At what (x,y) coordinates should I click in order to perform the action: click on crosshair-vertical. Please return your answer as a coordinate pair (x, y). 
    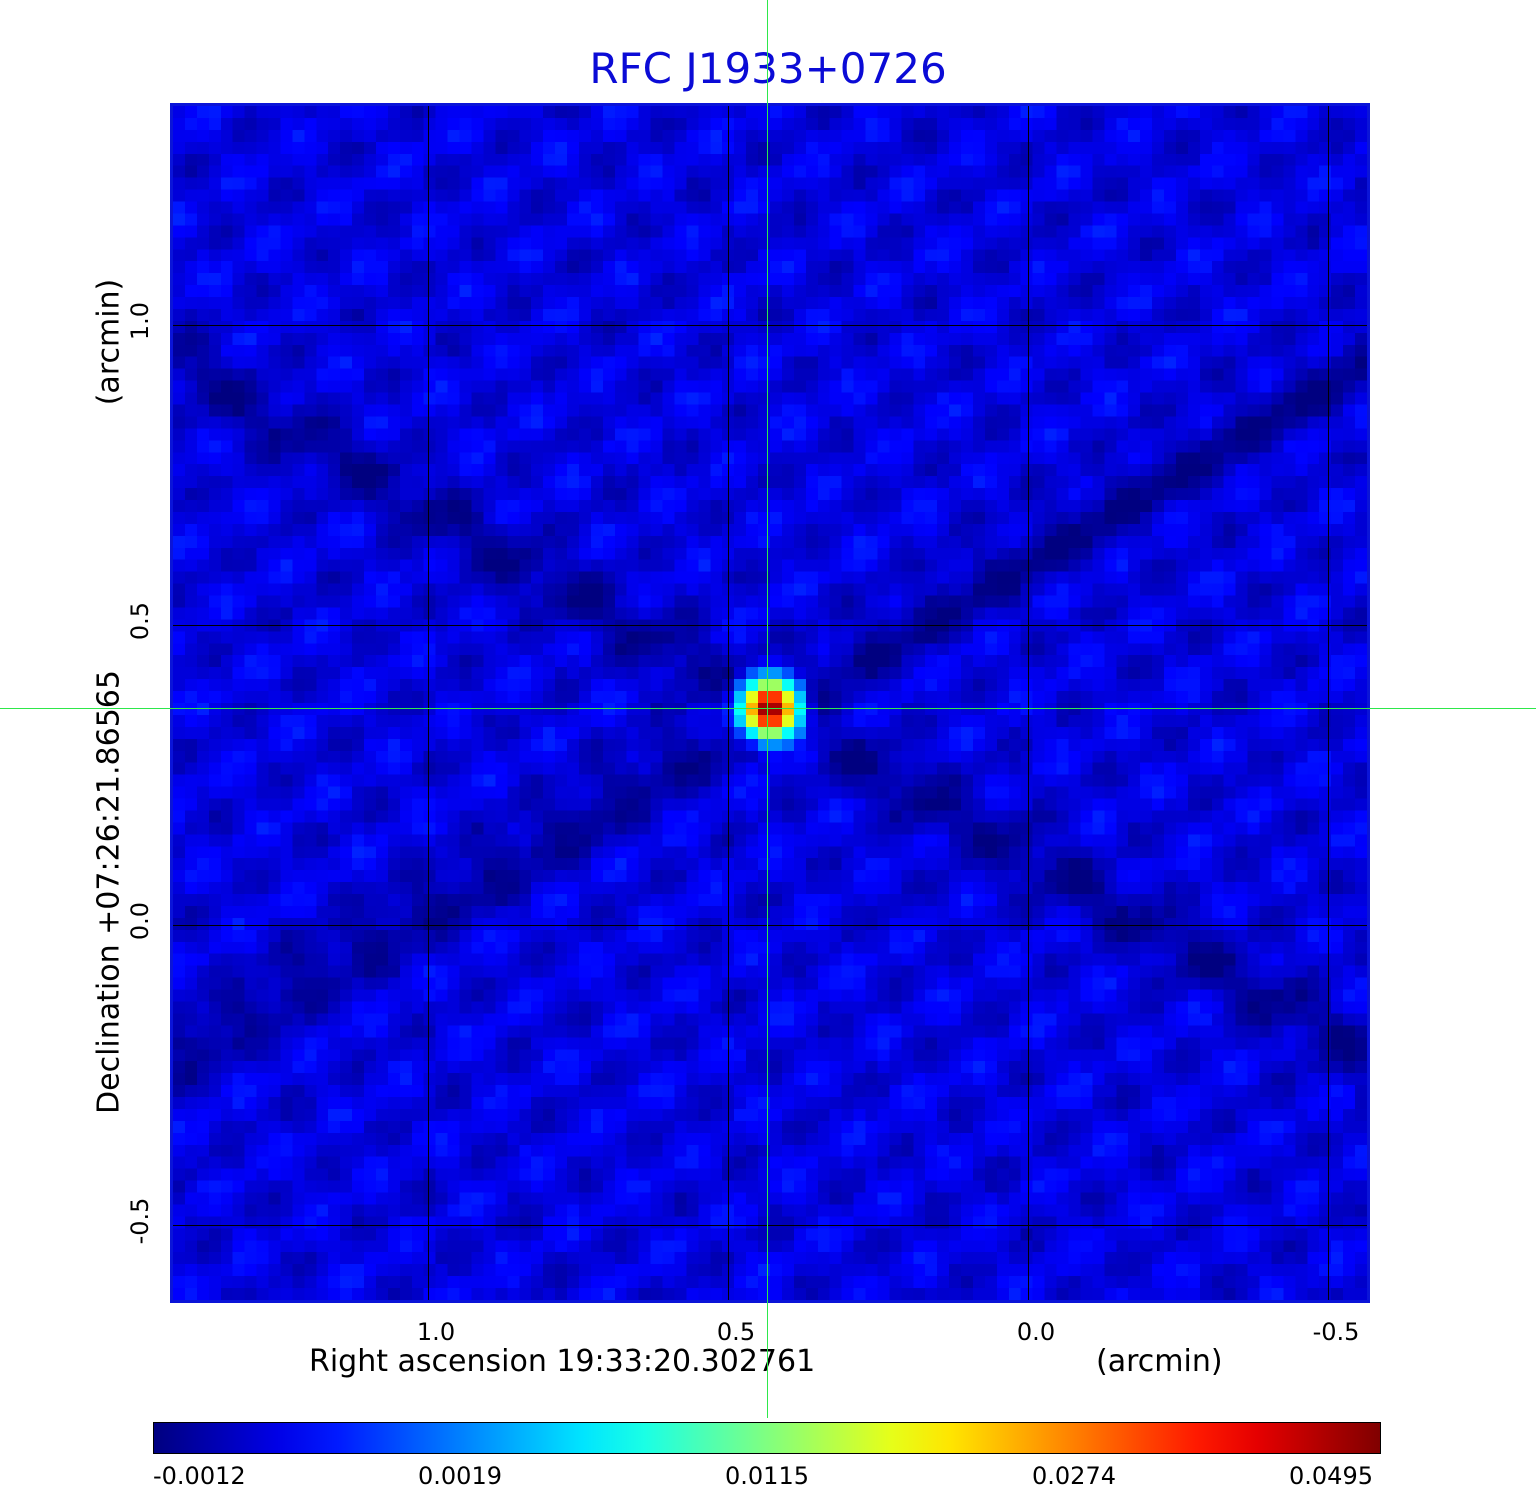
    Looking at the image, I should click on (767, 709).